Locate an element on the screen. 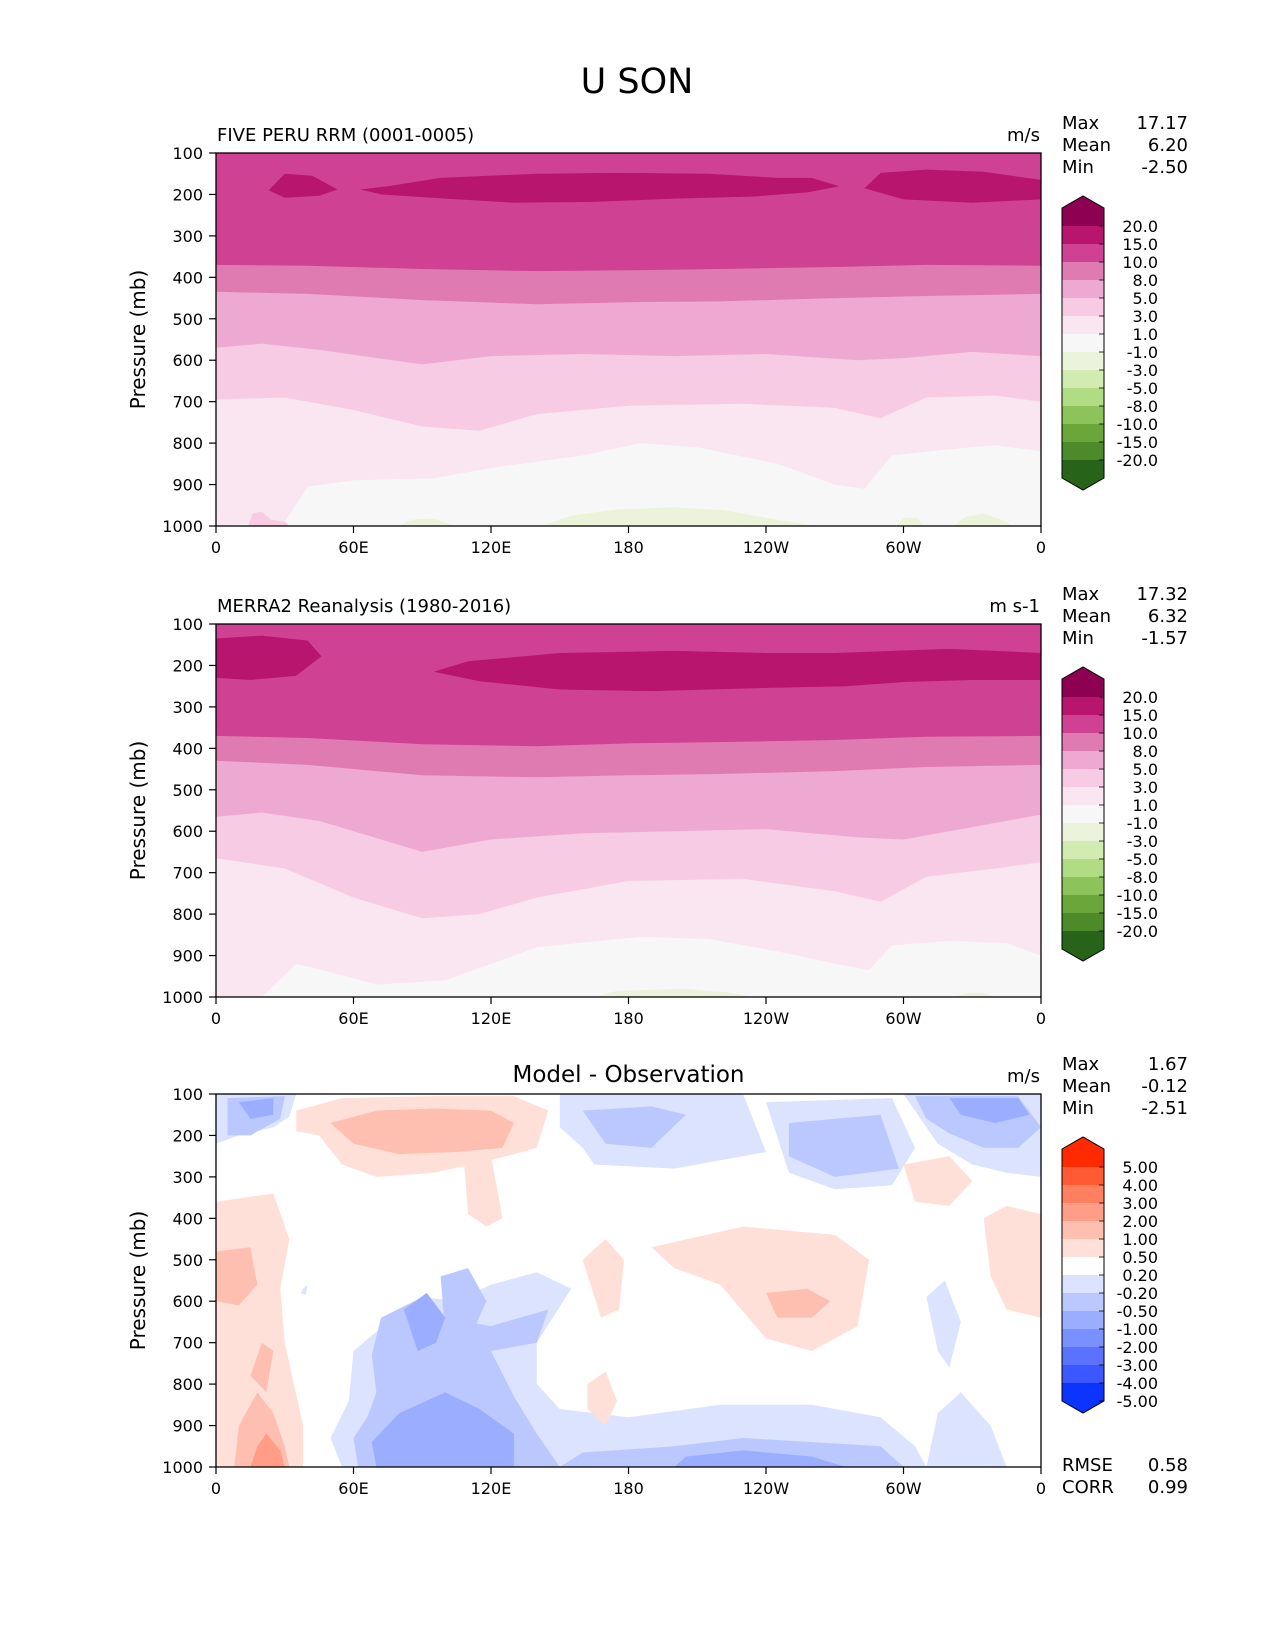 The height and width of the screenshot is (1650, 1275). stat-label: Max is located at coordinates (1081, 594).